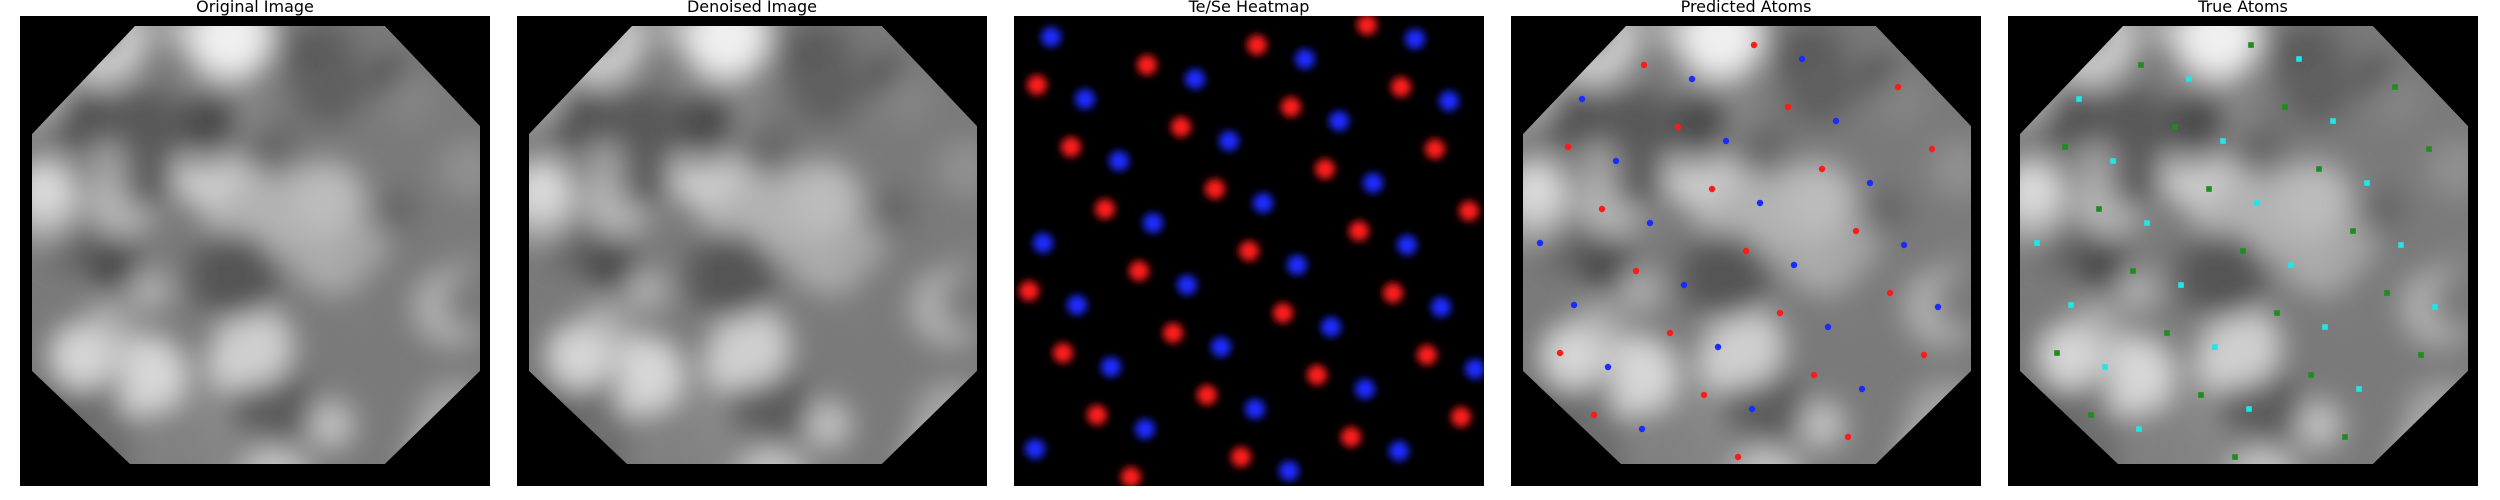 This screenshot has width=2500, height=500. Describe the element at coordinates (1746, 8) in the screenshot. I see `panel-title-predicted: Predicted Atoms` at that location.